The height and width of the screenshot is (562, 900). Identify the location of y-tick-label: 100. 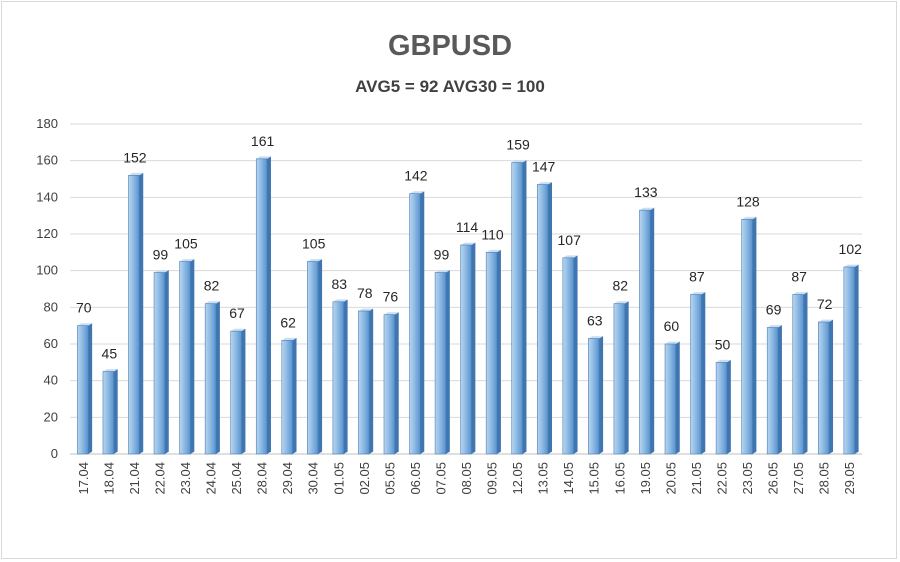
(47, 270).